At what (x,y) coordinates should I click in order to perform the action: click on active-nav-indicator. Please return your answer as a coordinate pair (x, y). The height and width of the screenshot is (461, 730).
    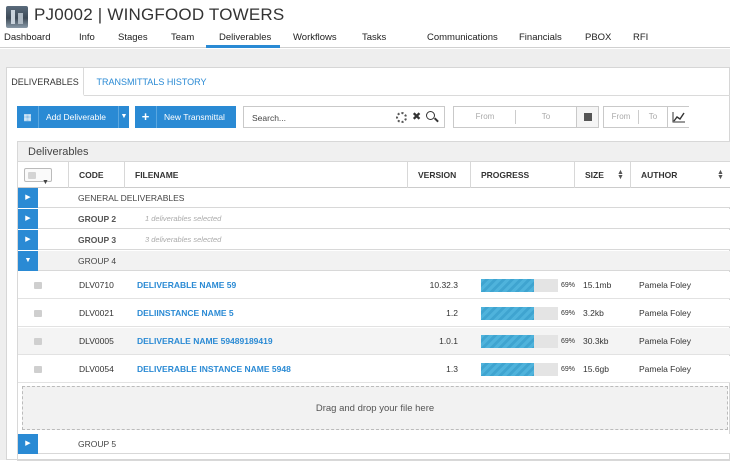
    Looking at the image, I should click on (243, 46).